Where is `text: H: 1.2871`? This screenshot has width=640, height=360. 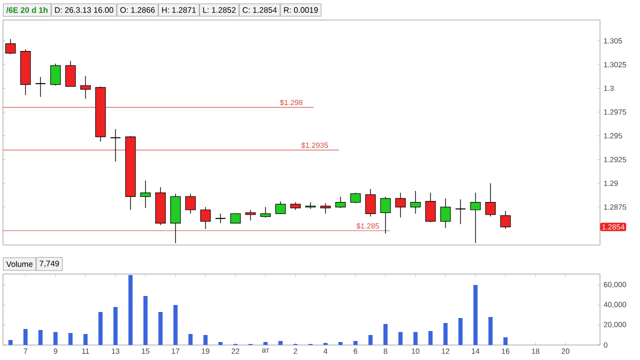 text: H: 1.2871 is located at coordinates (179, 10).